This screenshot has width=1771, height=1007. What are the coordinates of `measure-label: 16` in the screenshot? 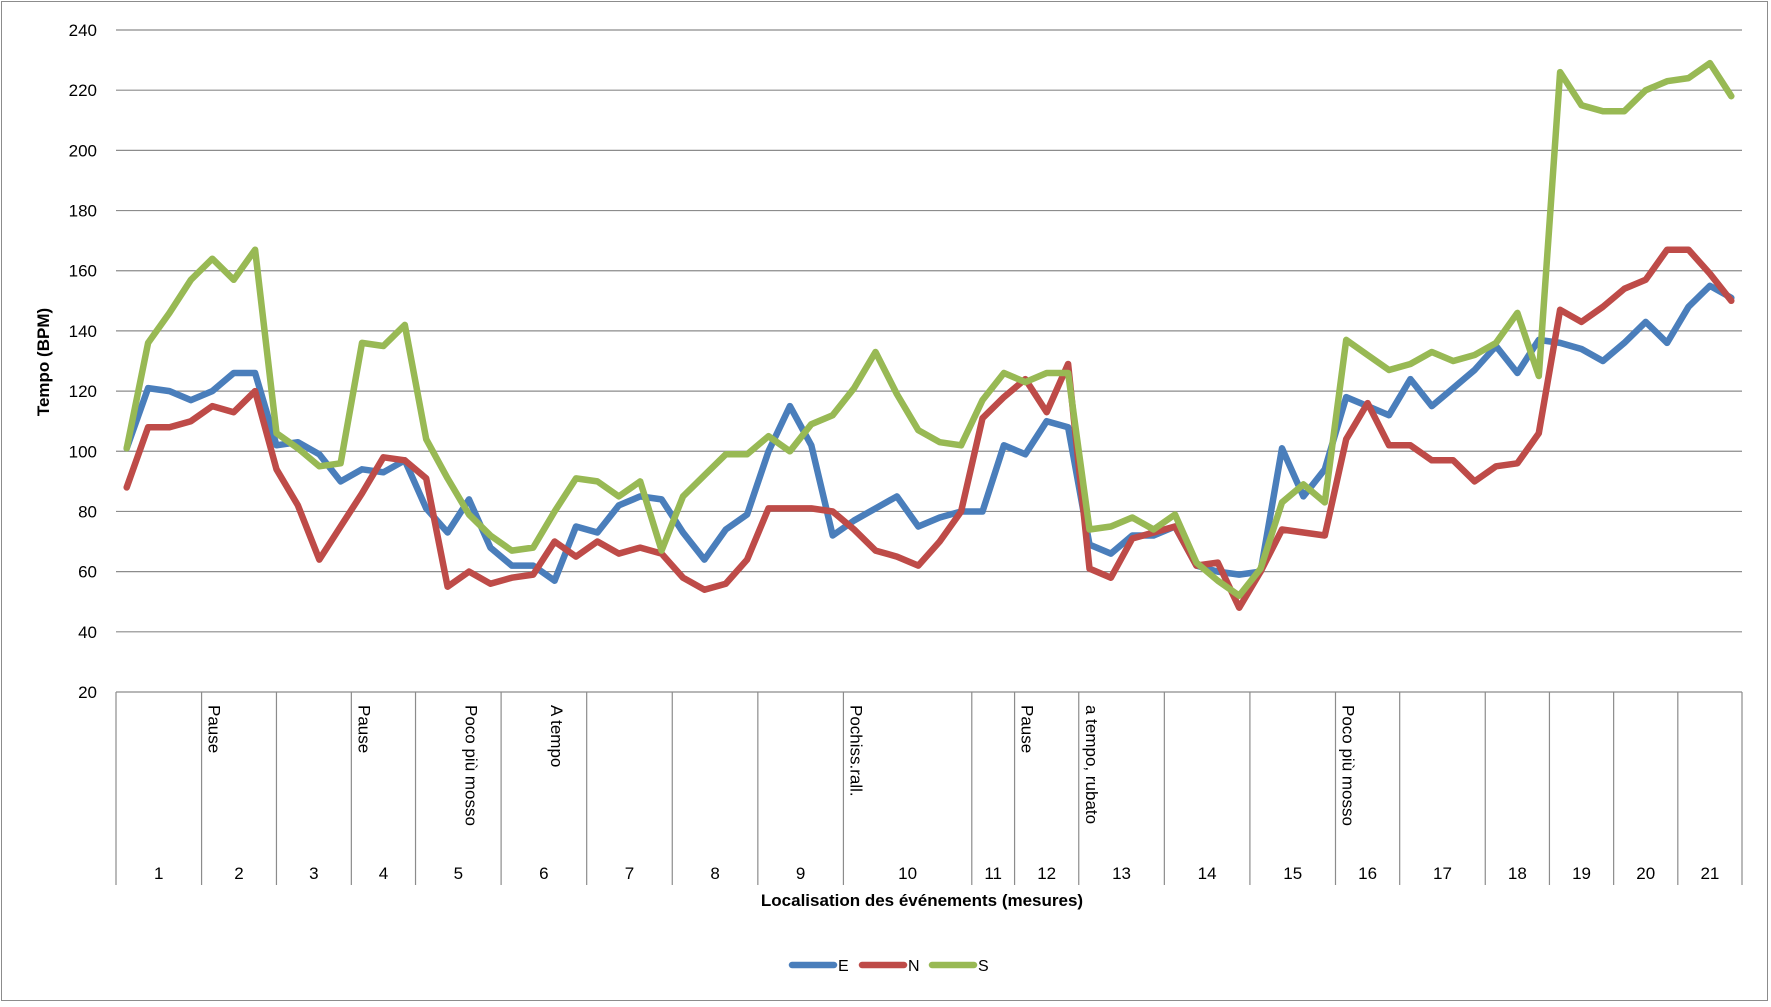 It's located at (1367, 873).